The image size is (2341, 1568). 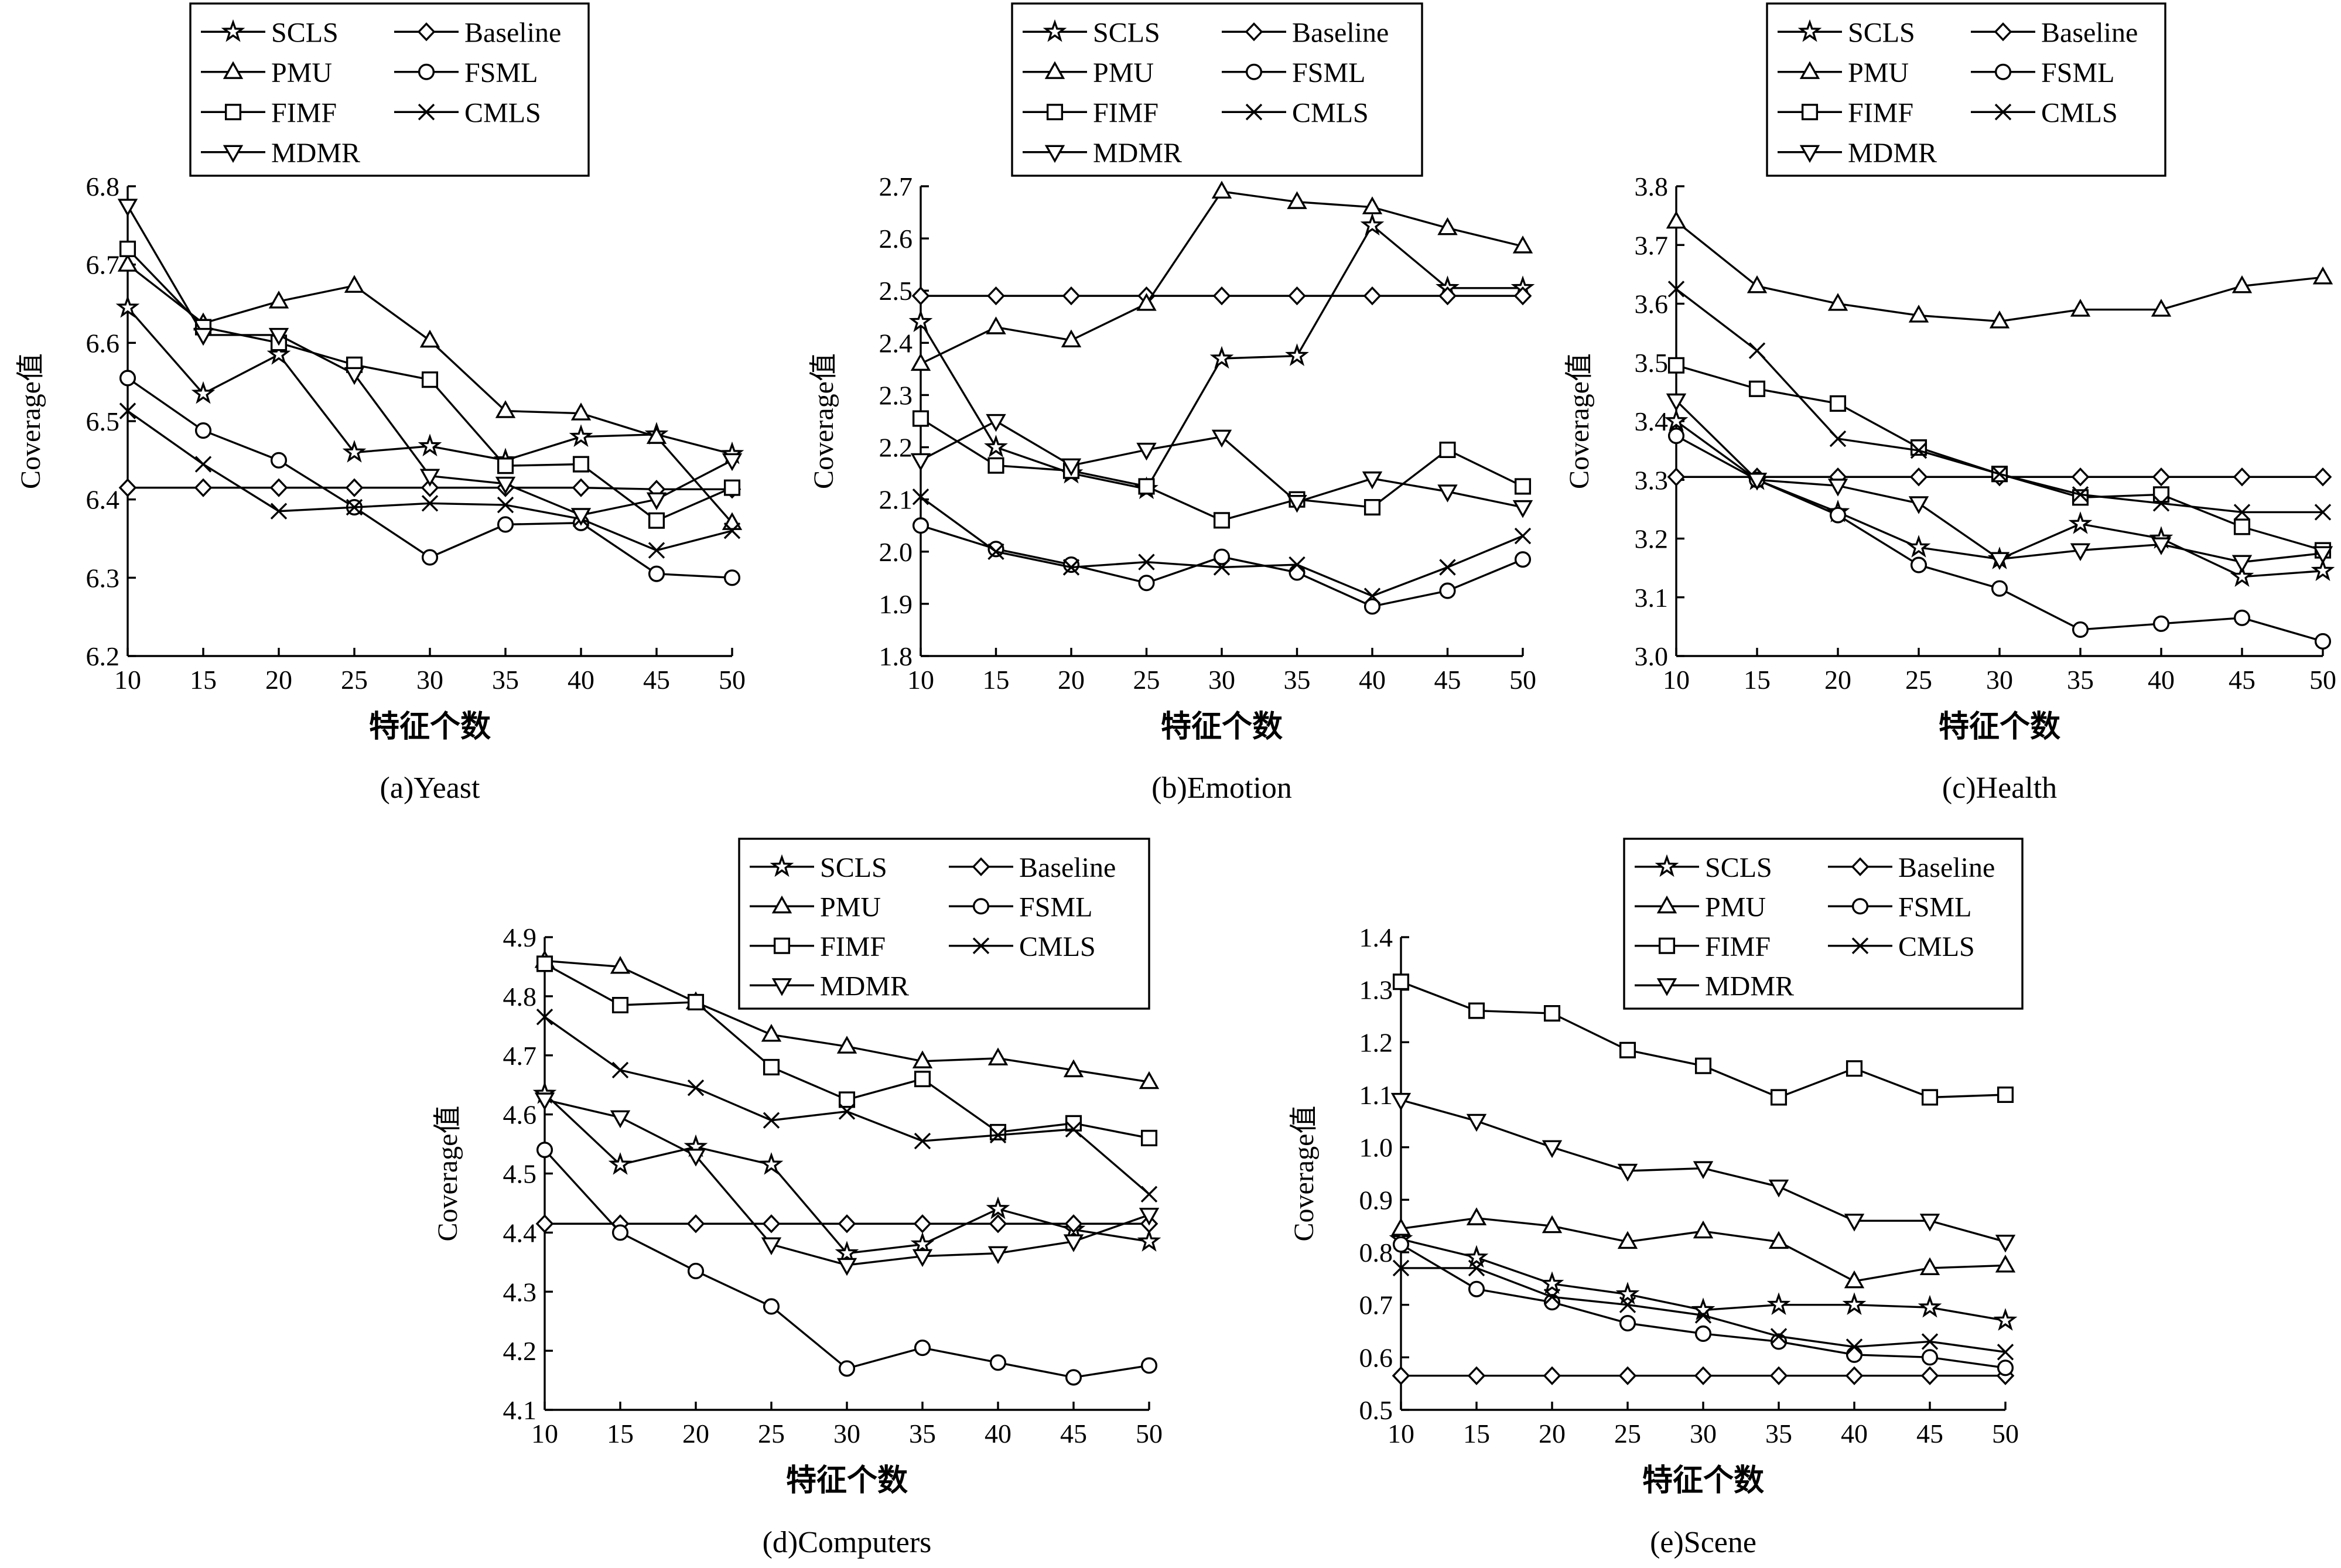 I want to click on x-tick-label: 40, so click(x=2161, y=680).